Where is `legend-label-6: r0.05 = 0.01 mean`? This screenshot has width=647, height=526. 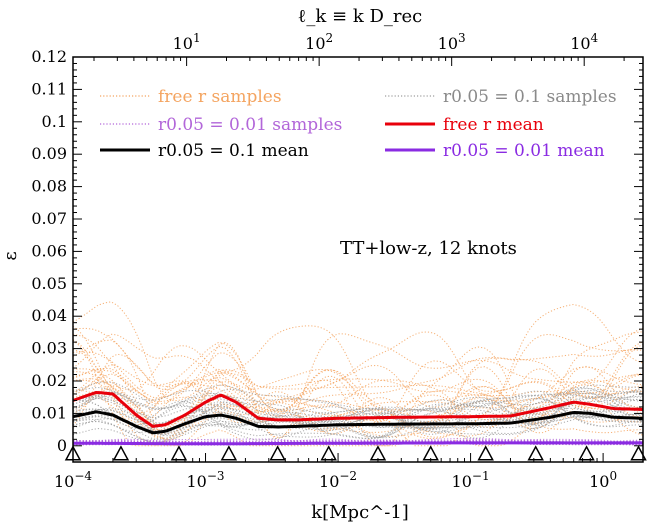 legend-label-6: r0.05 = 0.01 mean is located at coordinates (524, 151).